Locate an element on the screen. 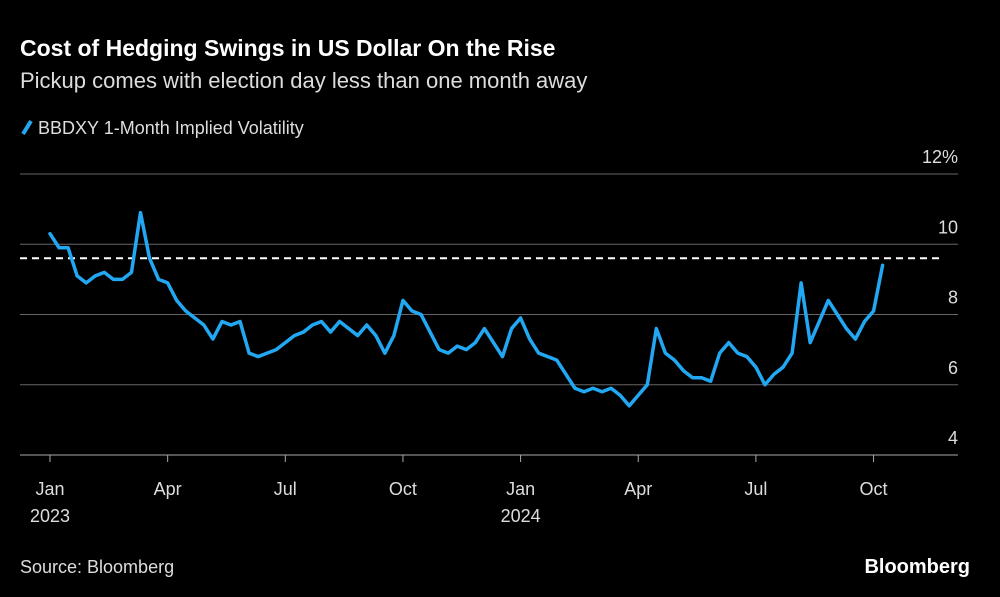  y-tick-label: 8 is located at coordinates (953, 298).